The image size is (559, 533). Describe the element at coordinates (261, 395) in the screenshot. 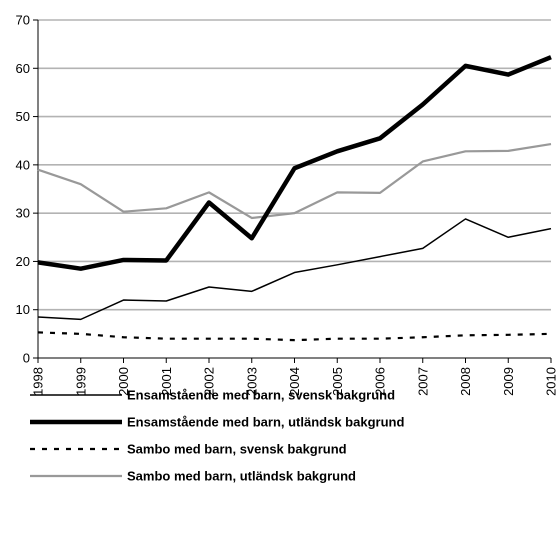

I see `legend-label: Ensamstående med barn, svensk bakgrund` at that location.